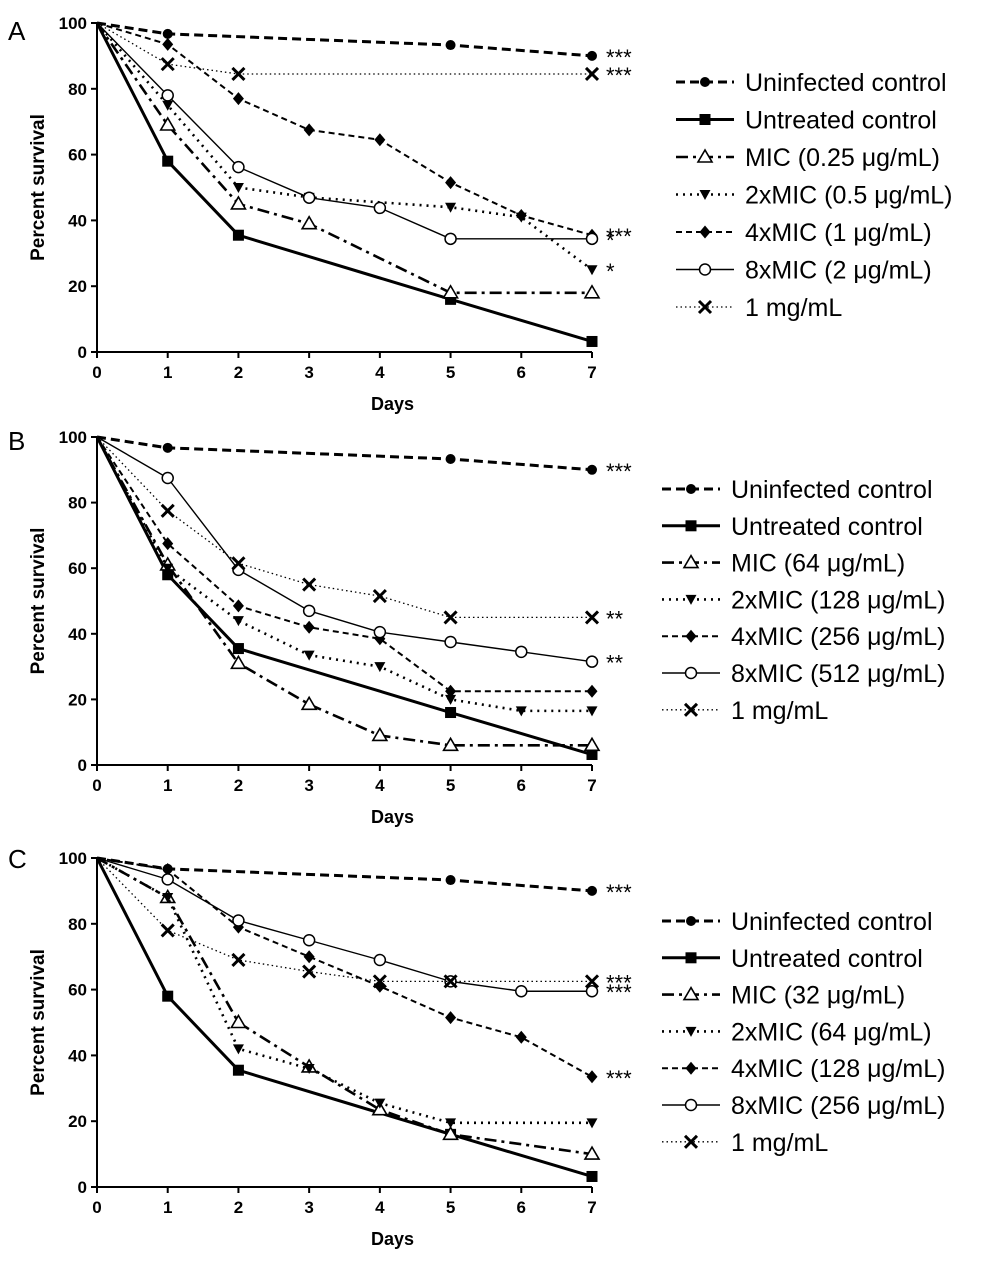  I want to click on legend-entry: Uninfected control, so click(797, 490).